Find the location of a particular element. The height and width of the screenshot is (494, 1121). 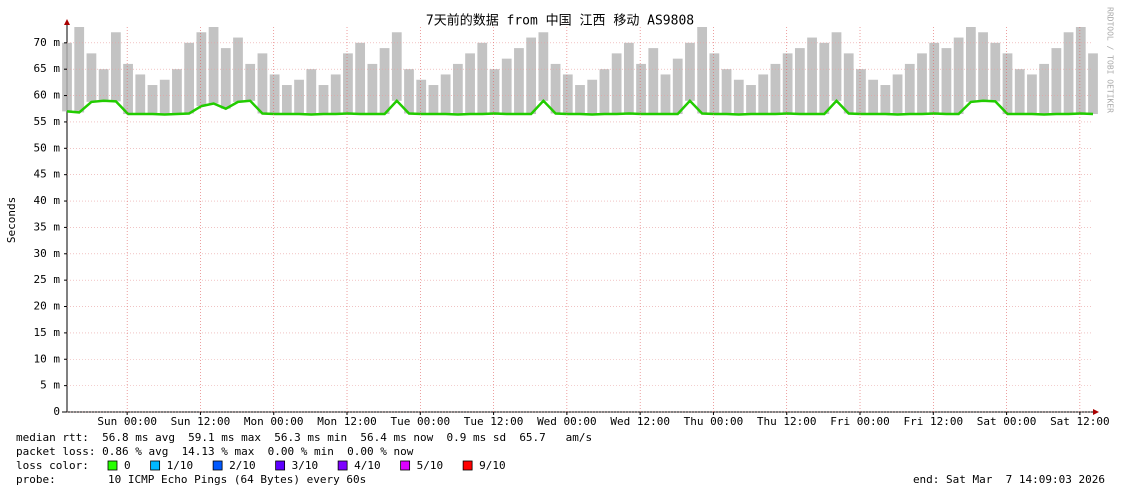

y-tick-label: 40 m is located at coordinates (47, 200).